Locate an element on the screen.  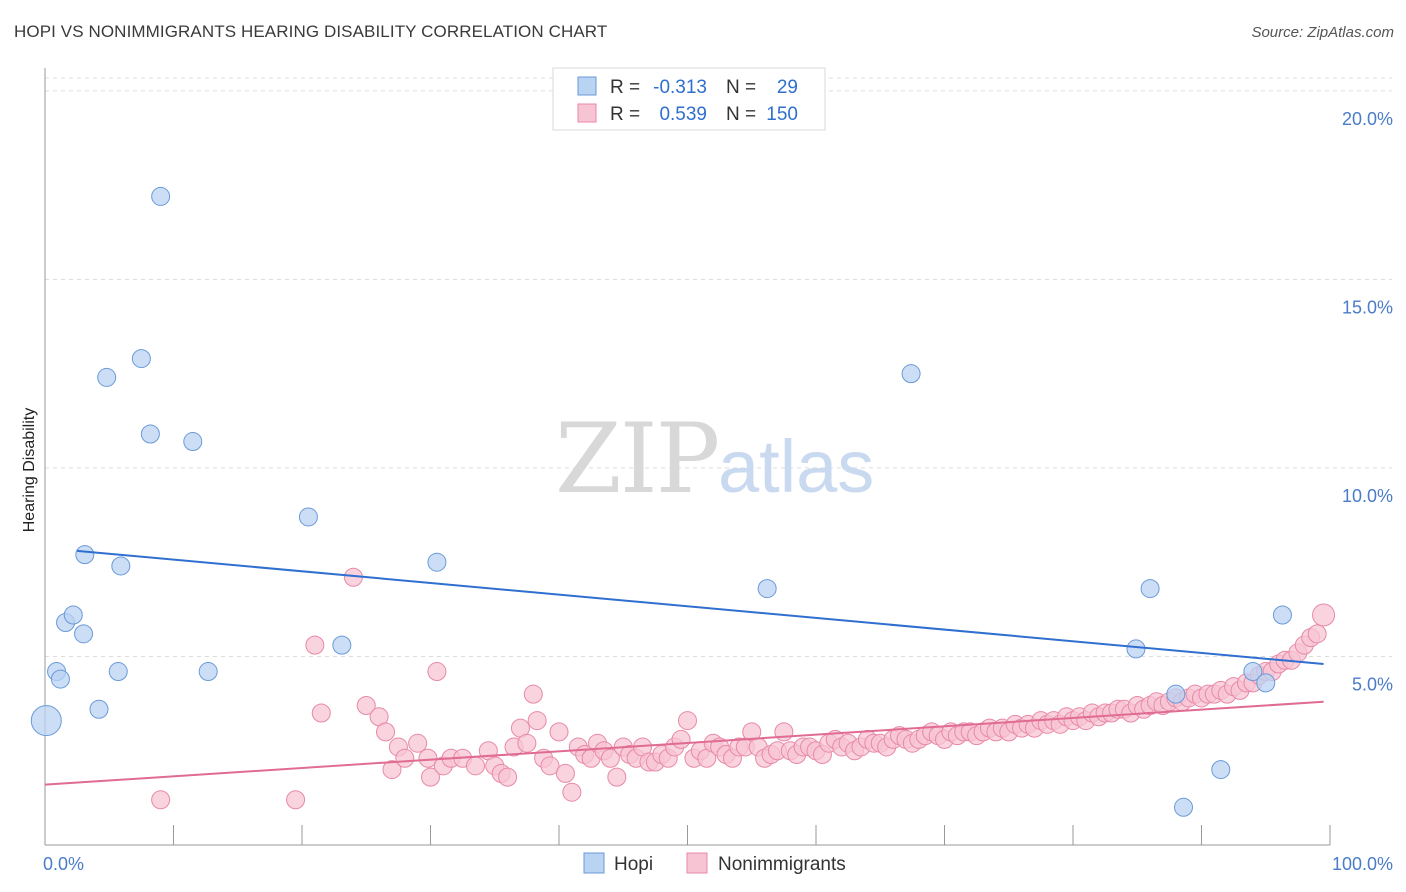
legend-swatch-nonimmigrants is located at coordinates (587, 113).